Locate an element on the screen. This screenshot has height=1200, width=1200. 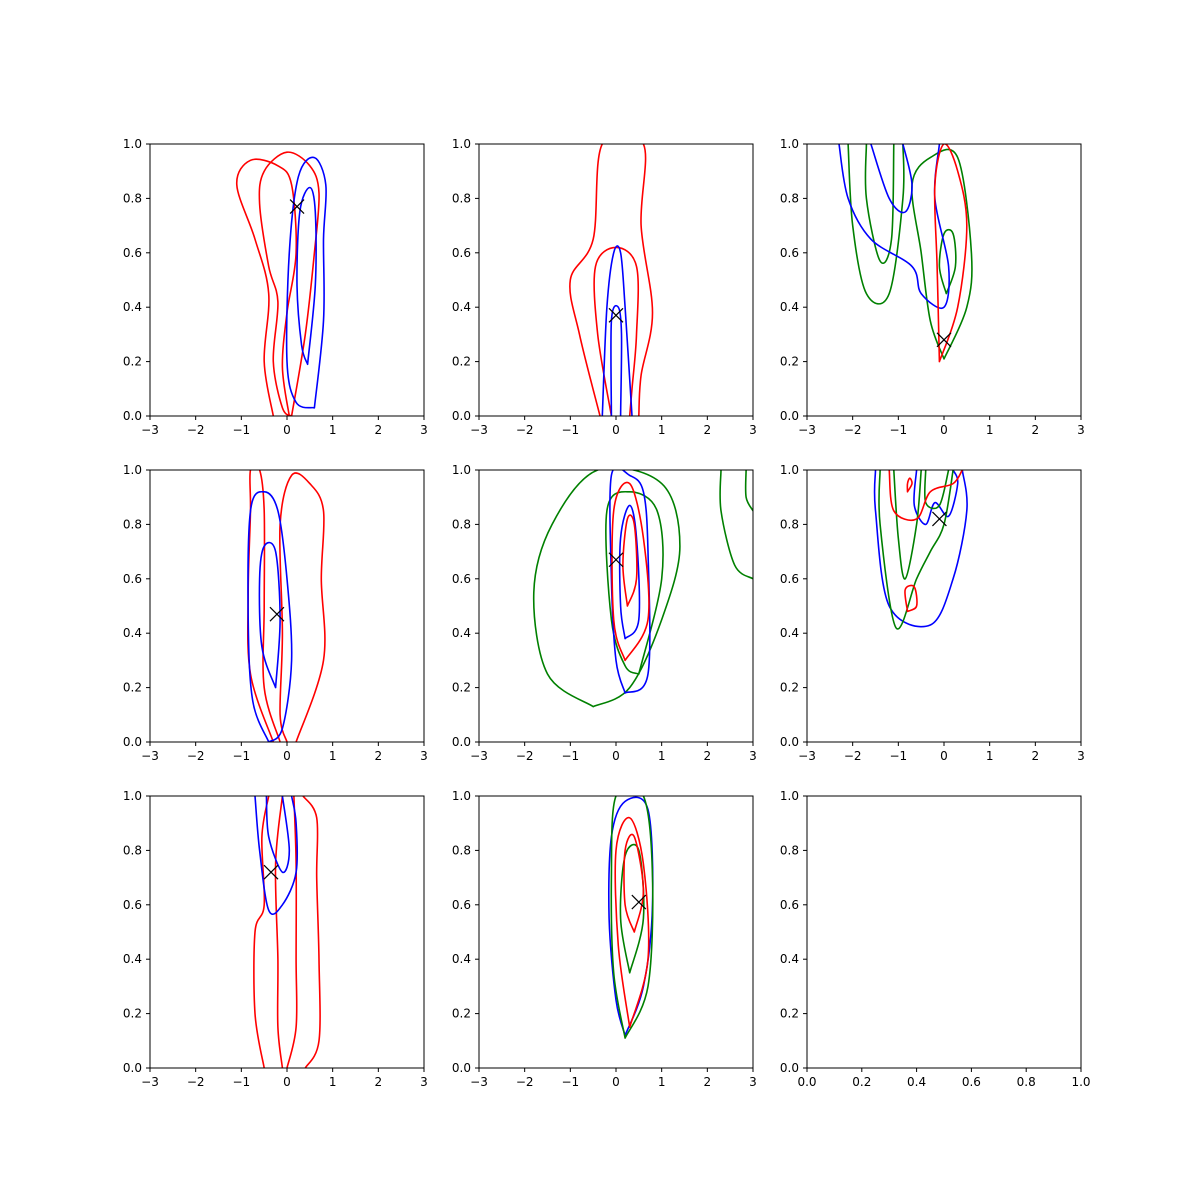
subplot-1-3: −3 −2 −1 0 1 2 3 0.0 0.2 0.4 0.6 0.8 1.0 is located at coordinates (932, 287).